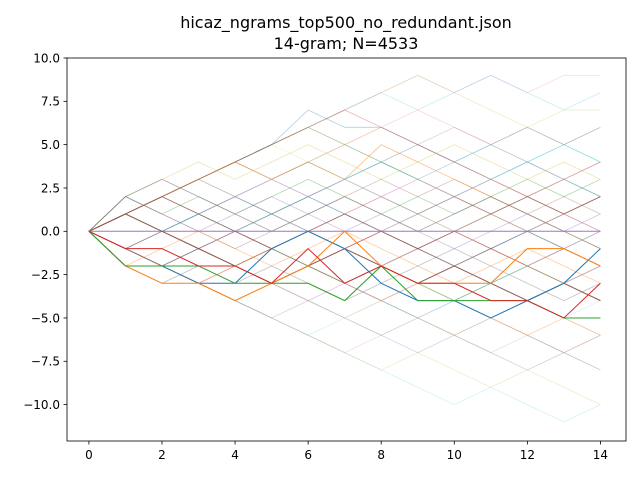  What do you see at coordinates (45, 275) in the screenshot?
I see `y-tick-label: −2.5` at bounding box center [45, 275].